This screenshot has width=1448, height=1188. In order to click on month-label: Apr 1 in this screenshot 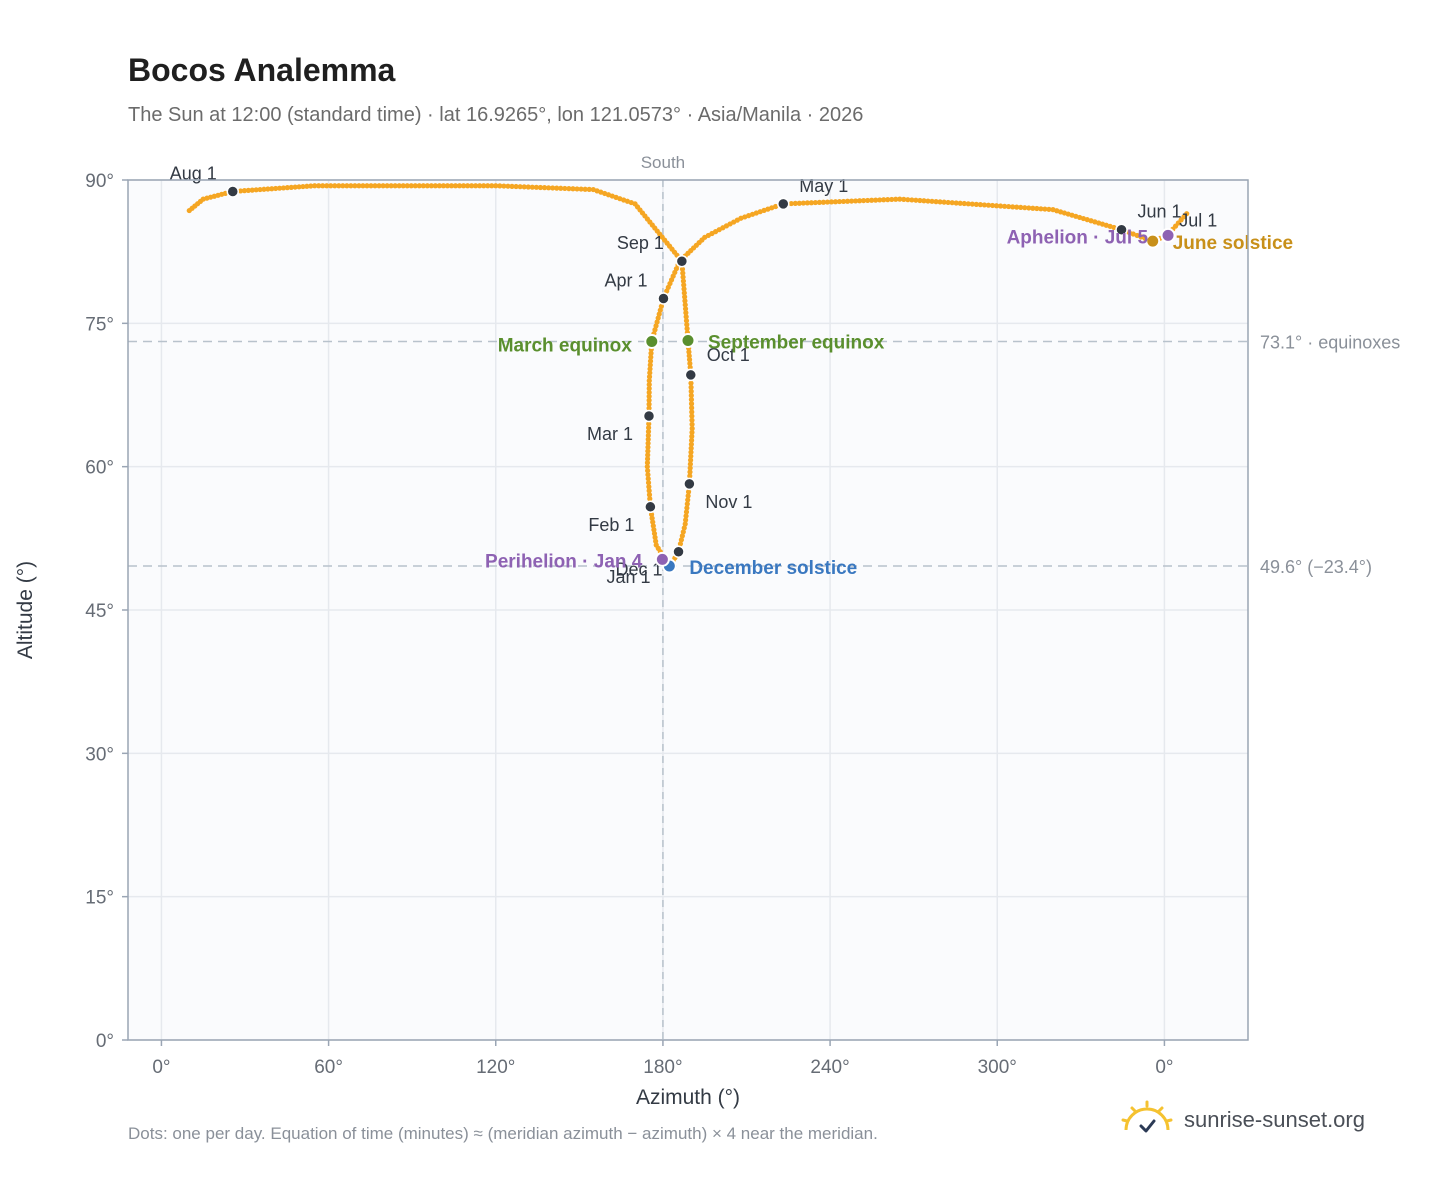, I will do `click(625, 280)`.